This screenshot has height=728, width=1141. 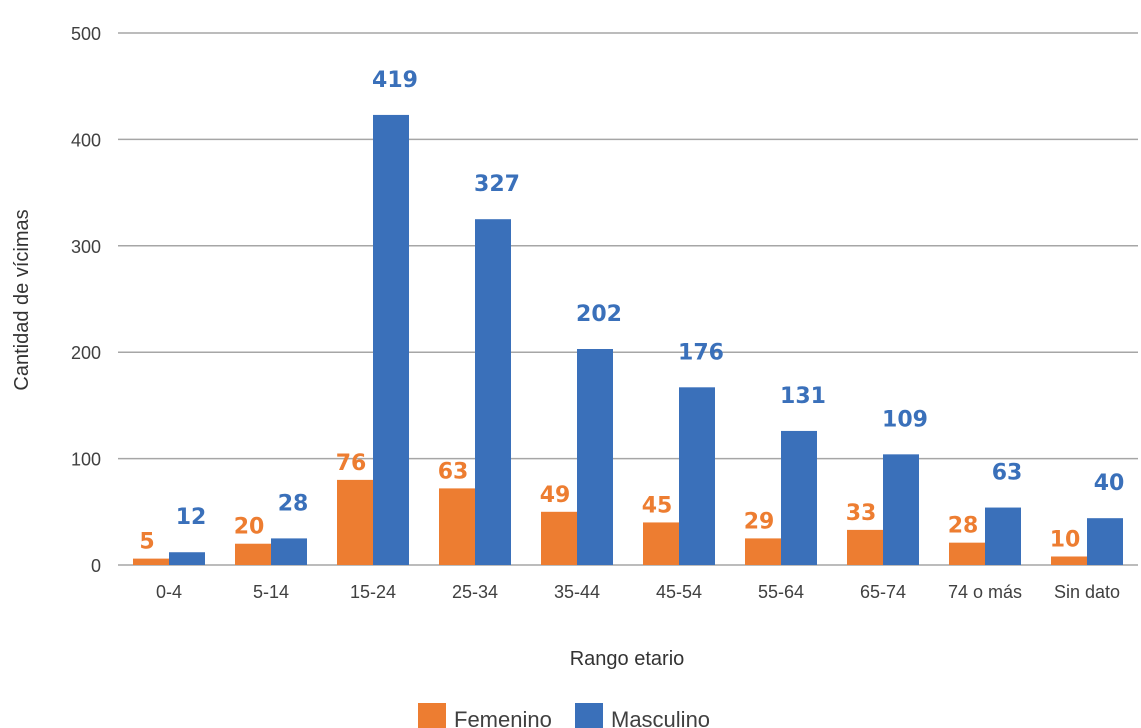 I want to click on data-label-masculino: 40, so click(x=1109, y=483).